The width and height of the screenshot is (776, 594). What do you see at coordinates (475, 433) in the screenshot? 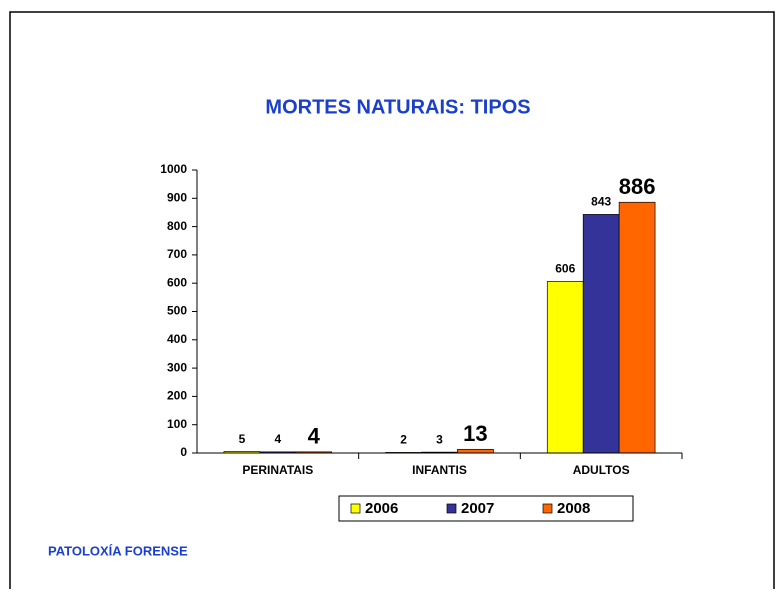
I see `data-label: 13` at bounding box center [475, 433].